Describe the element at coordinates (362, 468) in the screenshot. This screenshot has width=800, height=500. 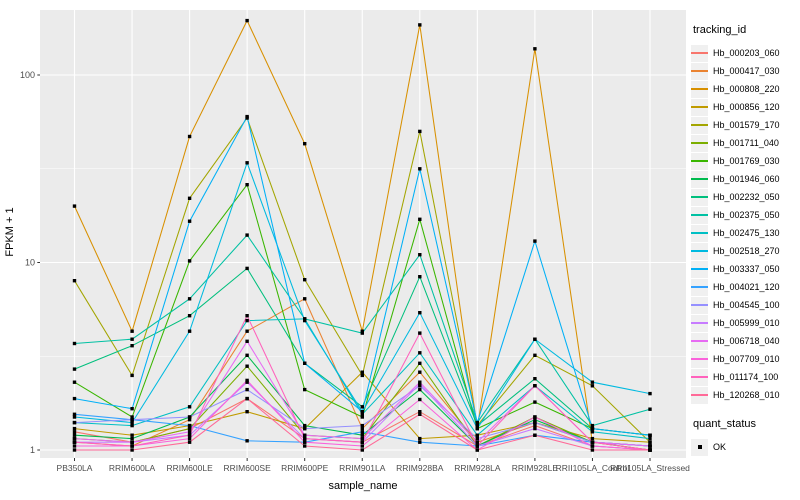
I see `svg-text: RRIM901LA` at that location.